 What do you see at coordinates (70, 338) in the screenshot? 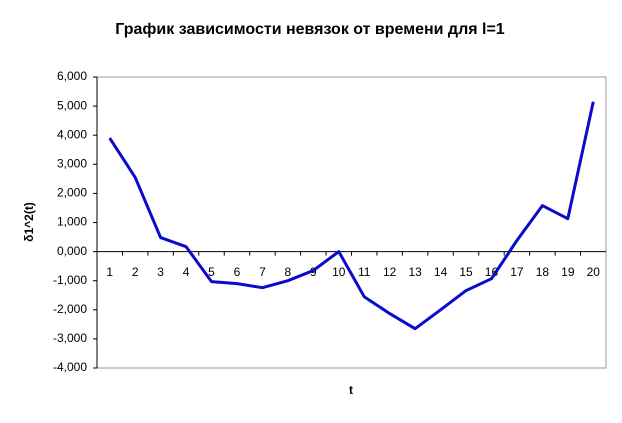
I see `y-tick-label: -3,000` at bounding box center [70, 338].